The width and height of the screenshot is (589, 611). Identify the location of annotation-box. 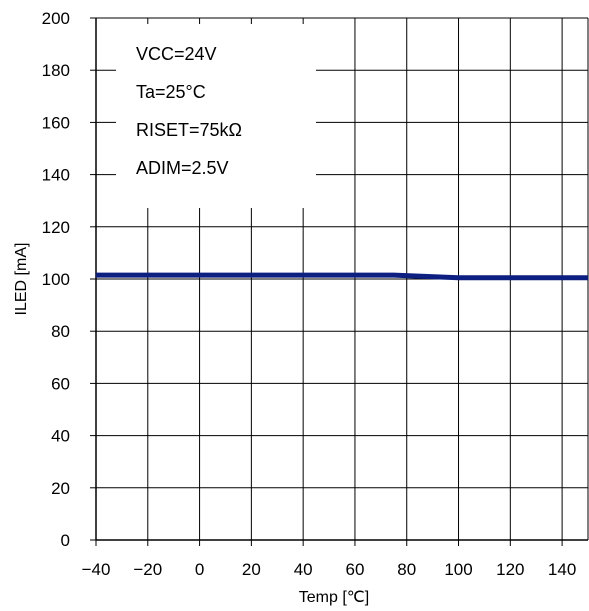
(216, 116).